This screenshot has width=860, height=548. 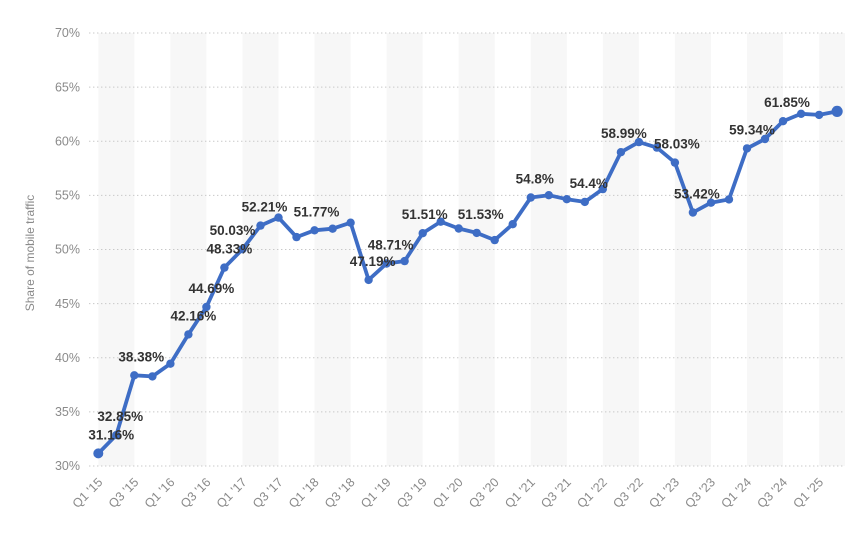 I want to click on x-axis-tick-label: Q1 '22, so click(x=592, y=493).